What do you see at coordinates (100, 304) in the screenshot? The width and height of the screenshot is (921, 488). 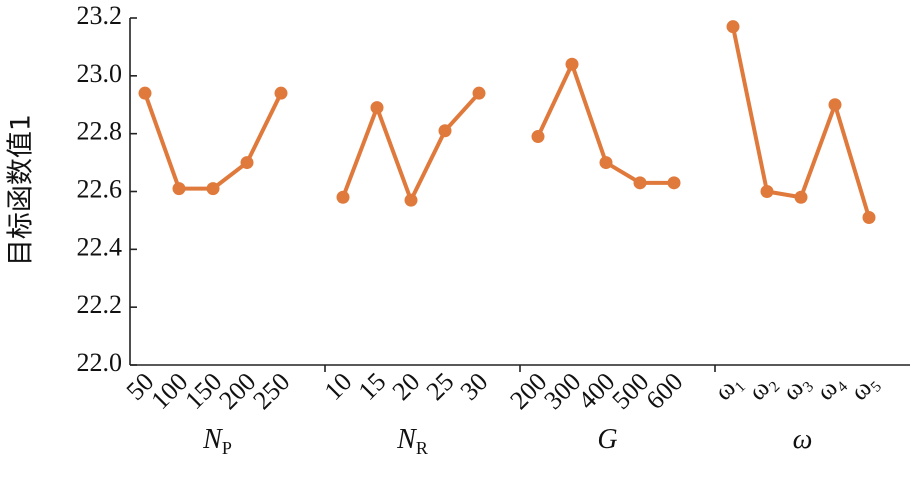 I see `y-tick-label: 22.2` at bounding box center [100, 304].